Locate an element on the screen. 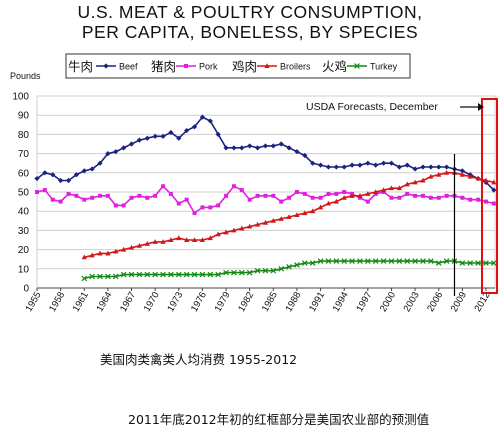 The height and width of the screenshot is (430, 500). legend-label-turkey: Turkey is located at coordinates (384, 67).